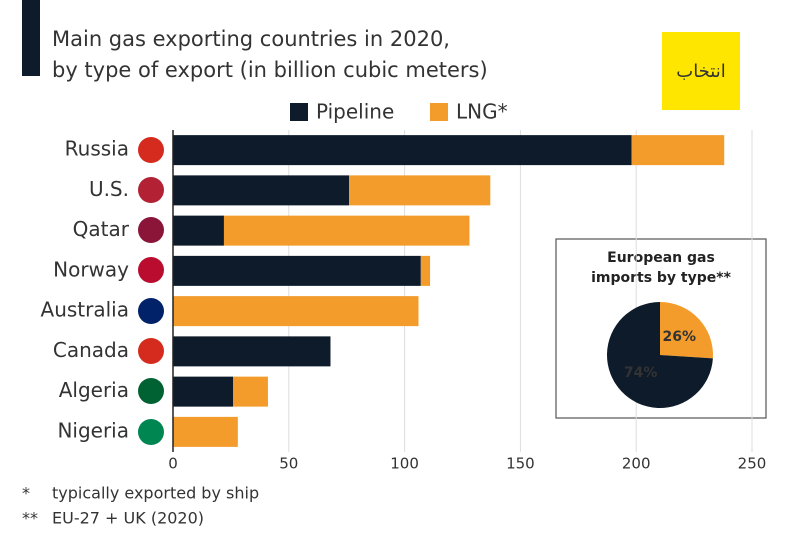  I want to click on y-tick-label: U.S., so click(109, 189).